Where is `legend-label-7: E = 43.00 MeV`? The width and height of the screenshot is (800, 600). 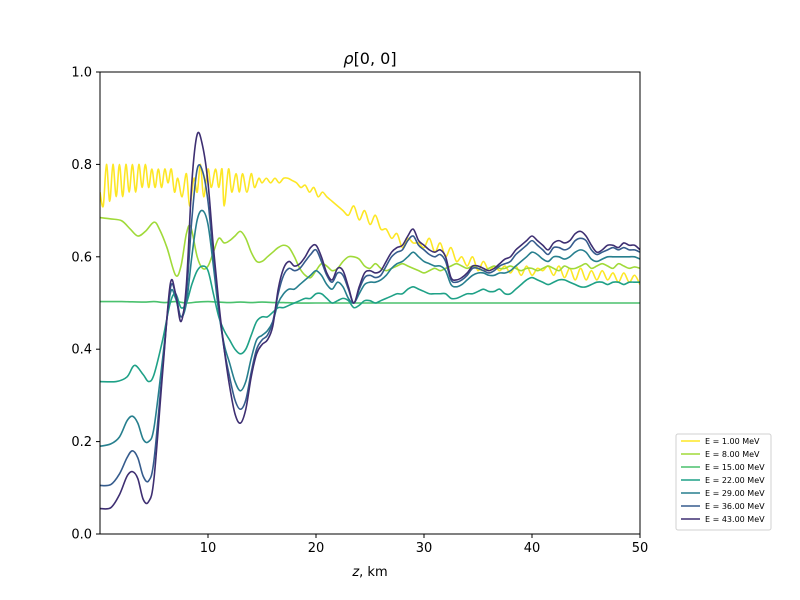 legend-label-7: E = 43.00 MeV is located at coordinates (735, 519).